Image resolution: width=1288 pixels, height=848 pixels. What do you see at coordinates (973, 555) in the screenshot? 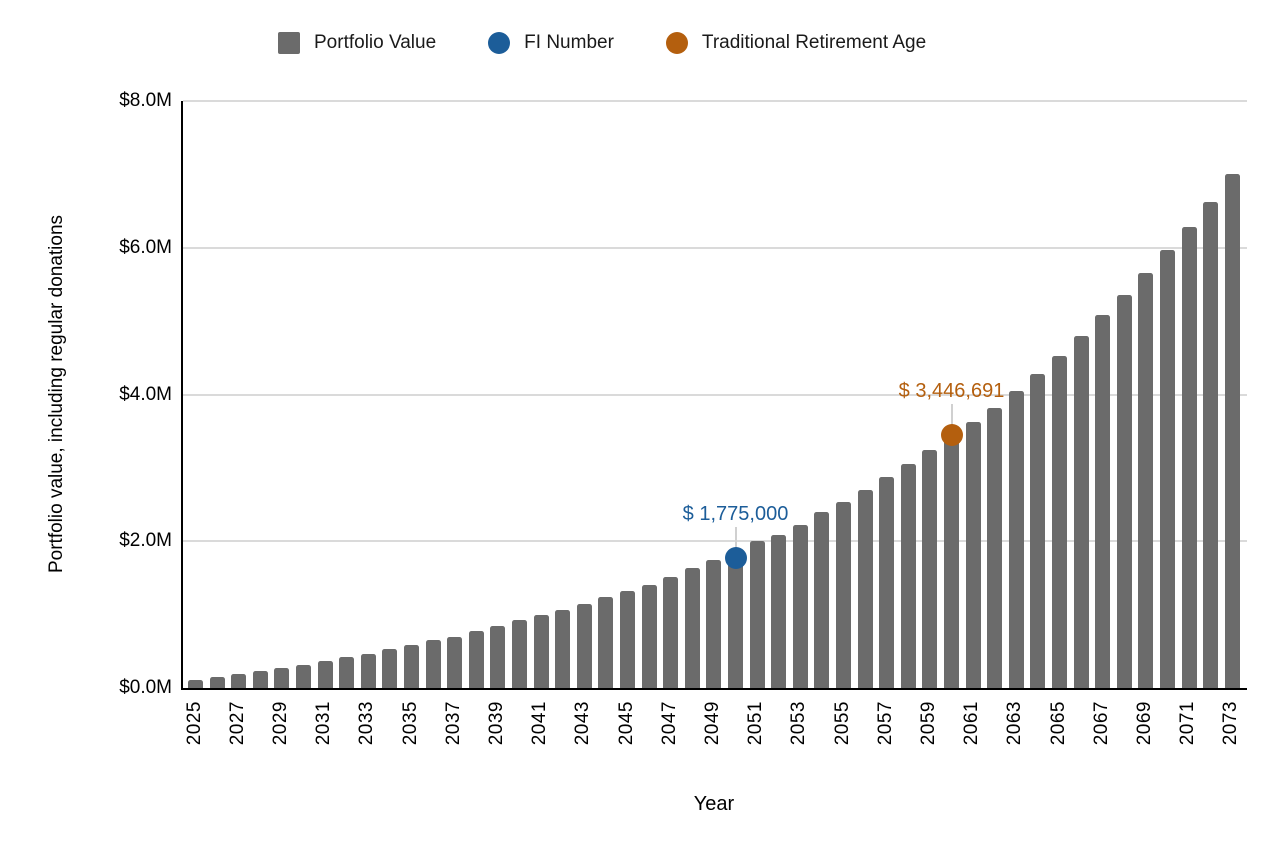
I see `bar-2061` at bounding box center [973, 555].